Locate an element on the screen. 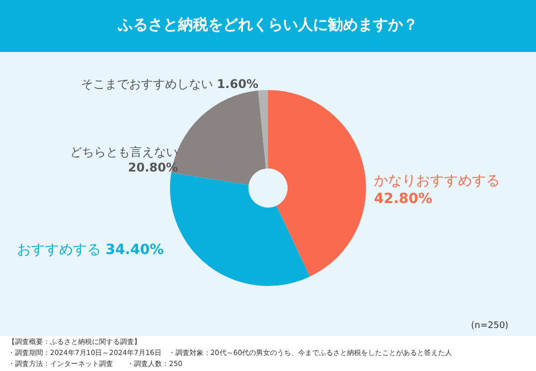  data-label: 42.80% is located at coordinates (403, 199).